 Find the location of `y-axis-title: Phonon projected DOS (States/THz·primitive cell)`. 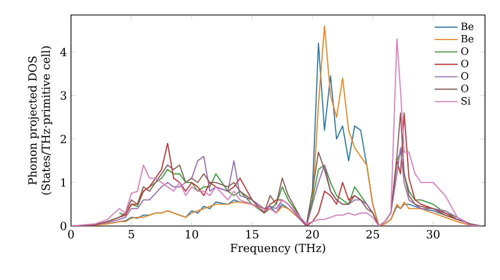

y-axis-title: Phonon projected DOS (States/THz·primitive cell) is located at coordinates (40, 120).